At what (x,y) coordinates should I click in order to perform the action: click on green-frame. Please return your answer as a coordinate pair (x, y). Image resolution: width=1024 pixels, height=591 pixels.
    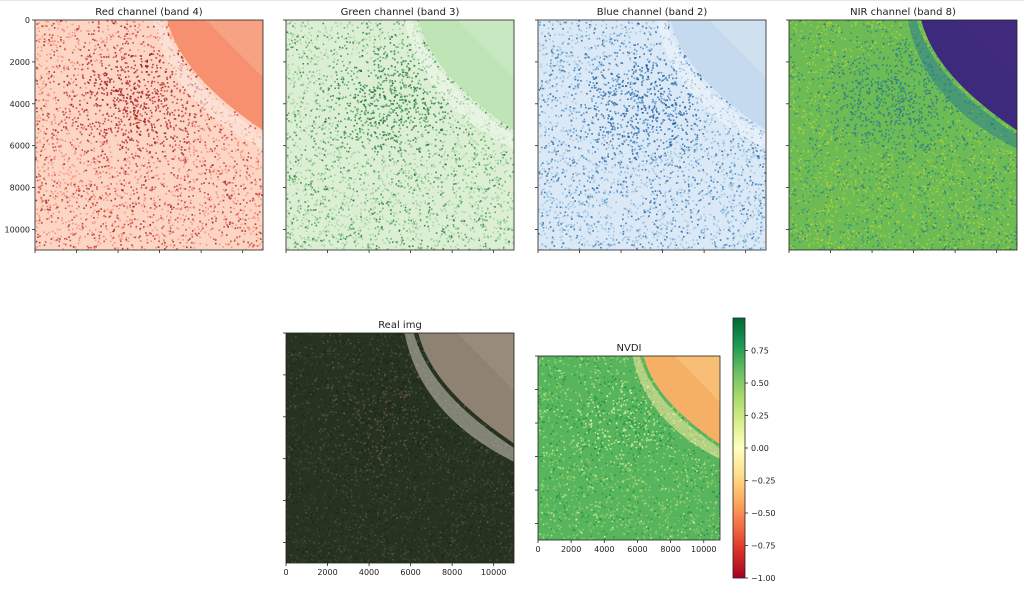
    Looking at the image, I should click on (400, 135).